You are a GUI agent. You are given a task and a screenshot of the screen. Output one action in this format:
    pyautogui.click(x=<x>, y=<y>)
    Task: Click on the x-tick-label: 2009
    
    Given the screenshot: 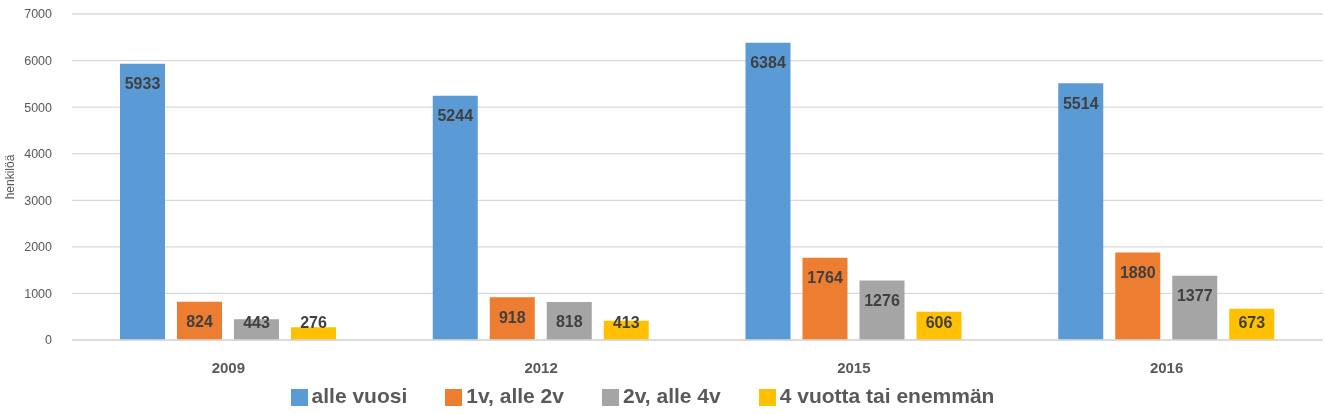 What is the action you would take?
    pyautogui.click(x=228, y=367)
    